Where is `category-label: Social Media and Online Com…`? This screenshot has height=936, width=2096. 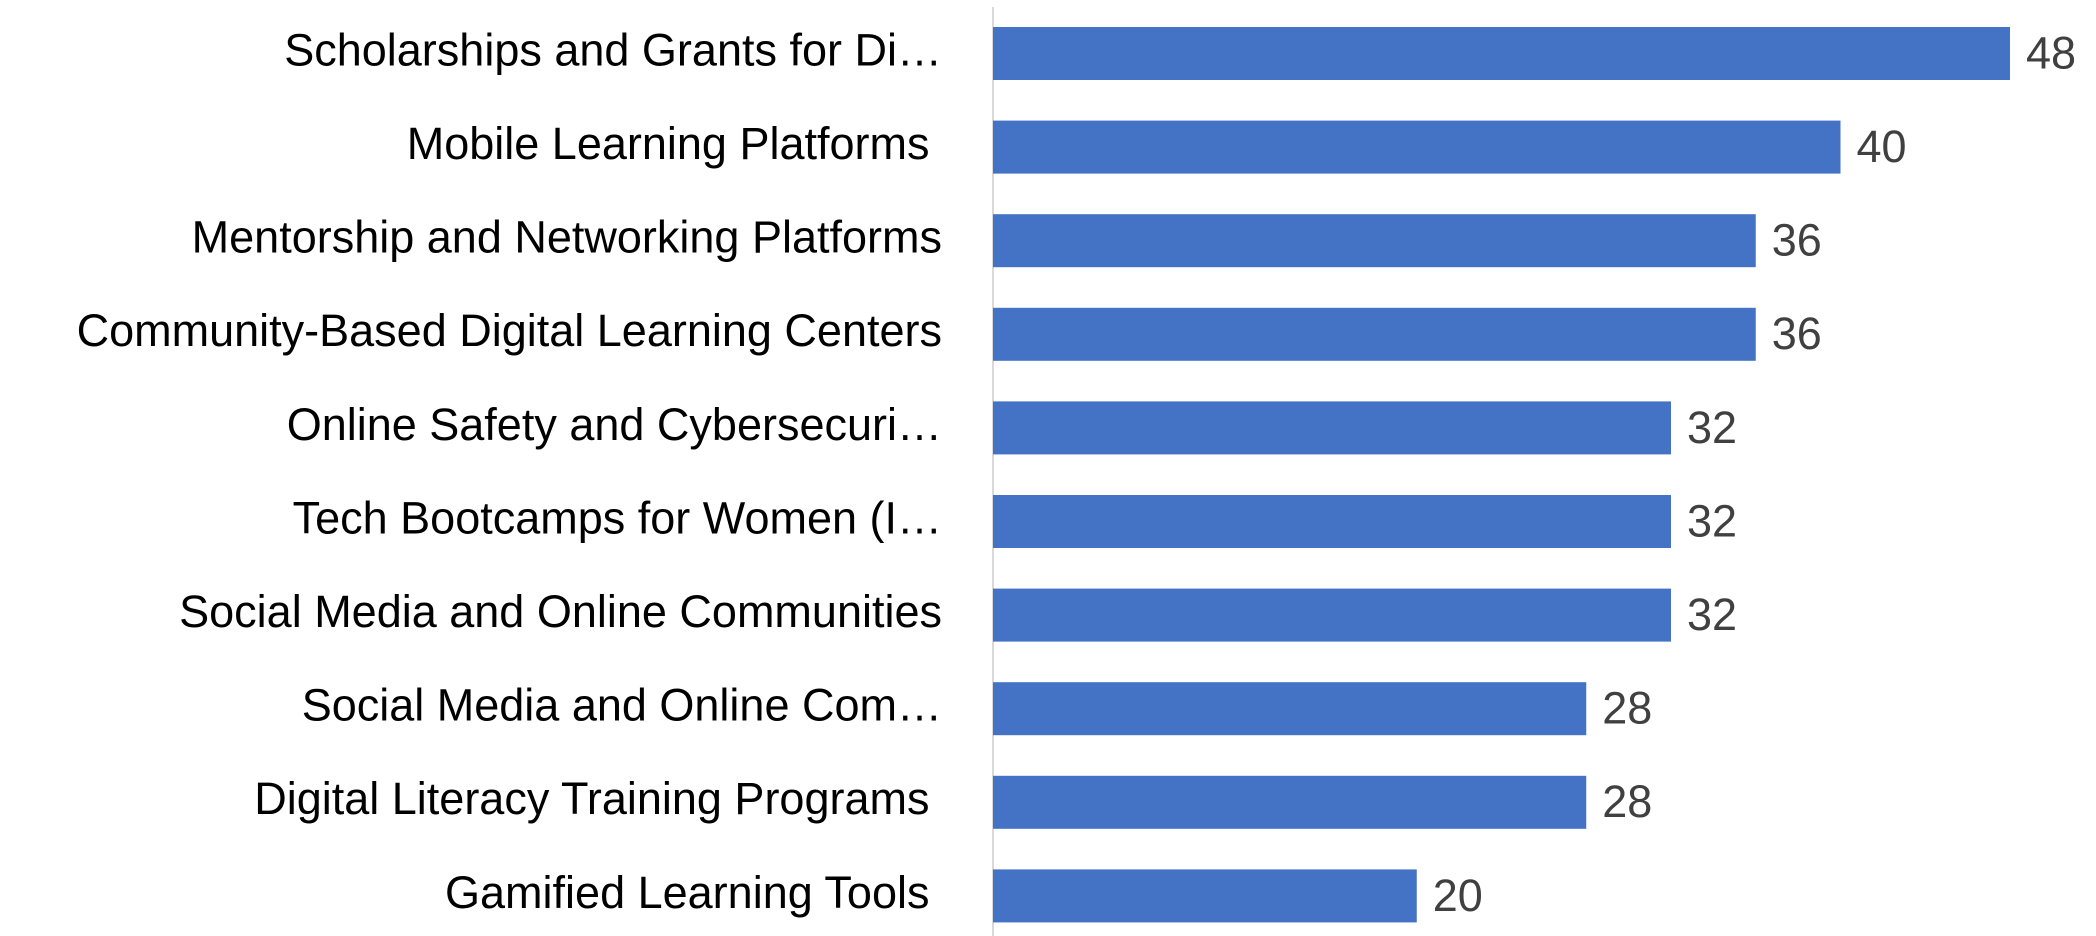
category-label: Social Media and Online Com… is located at coordinates (622, 705).